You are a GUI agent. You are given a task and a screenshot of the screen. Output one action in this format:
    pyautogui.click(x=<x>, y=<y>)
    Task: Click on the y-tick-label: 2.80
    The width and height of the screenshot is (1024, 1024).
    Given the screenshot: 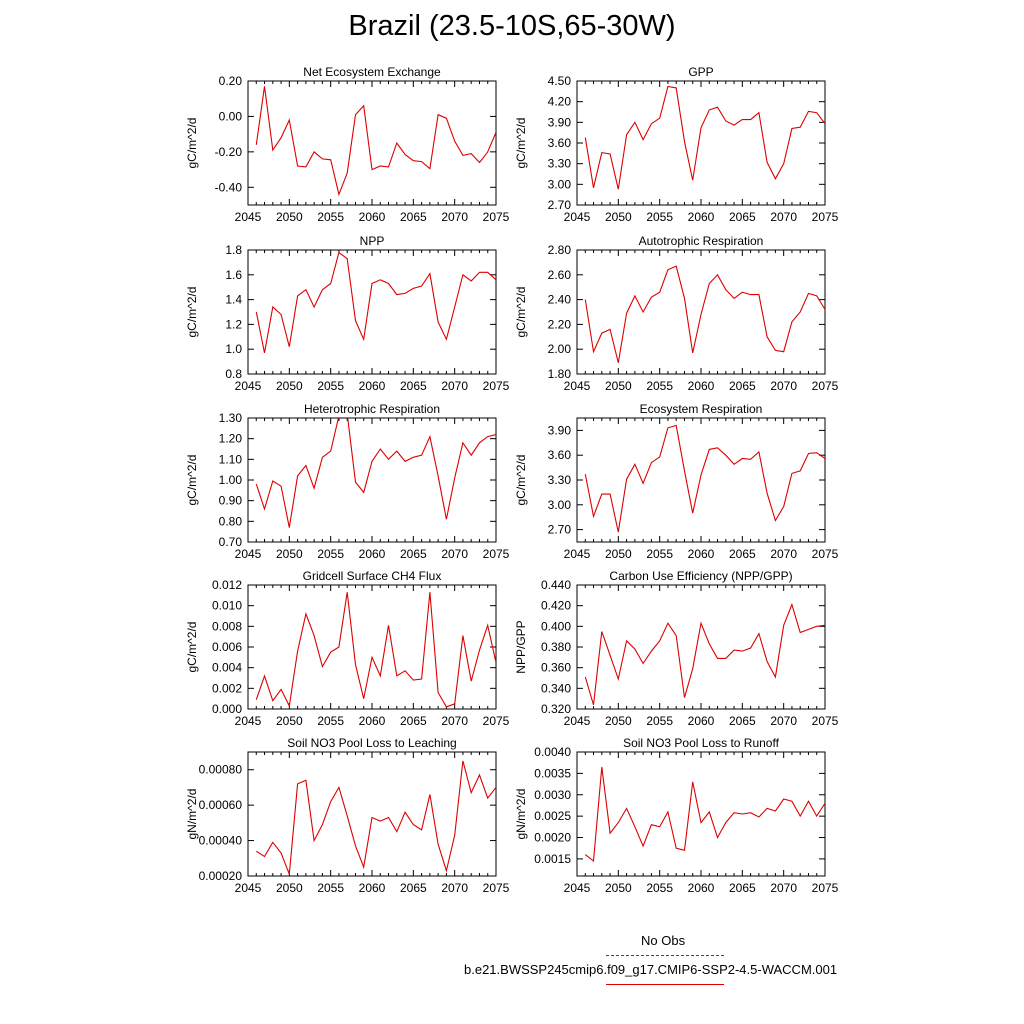 What is the action you would take?
    pyautogui.click(x=560, y=250)
    